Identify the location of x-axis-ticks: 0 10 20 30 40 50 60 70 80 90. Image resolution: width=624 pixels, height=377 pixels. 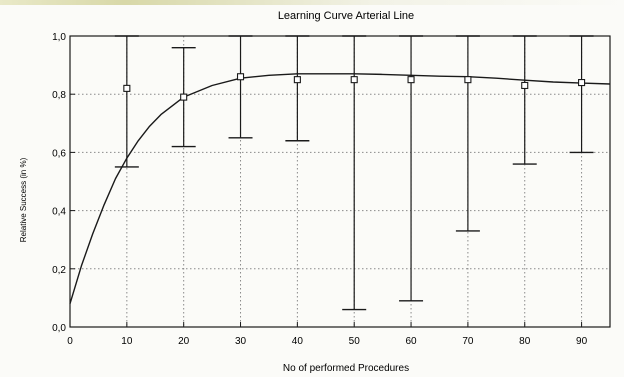
(327, 334).